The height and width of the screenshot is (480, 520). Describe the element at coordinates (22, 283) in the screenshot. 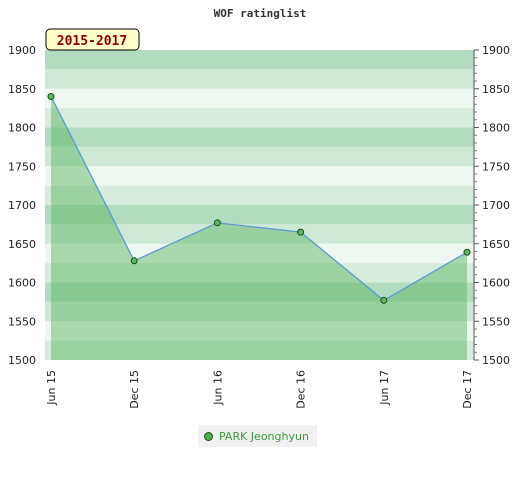

I see `y-tick-label-left: 1600` at that location.